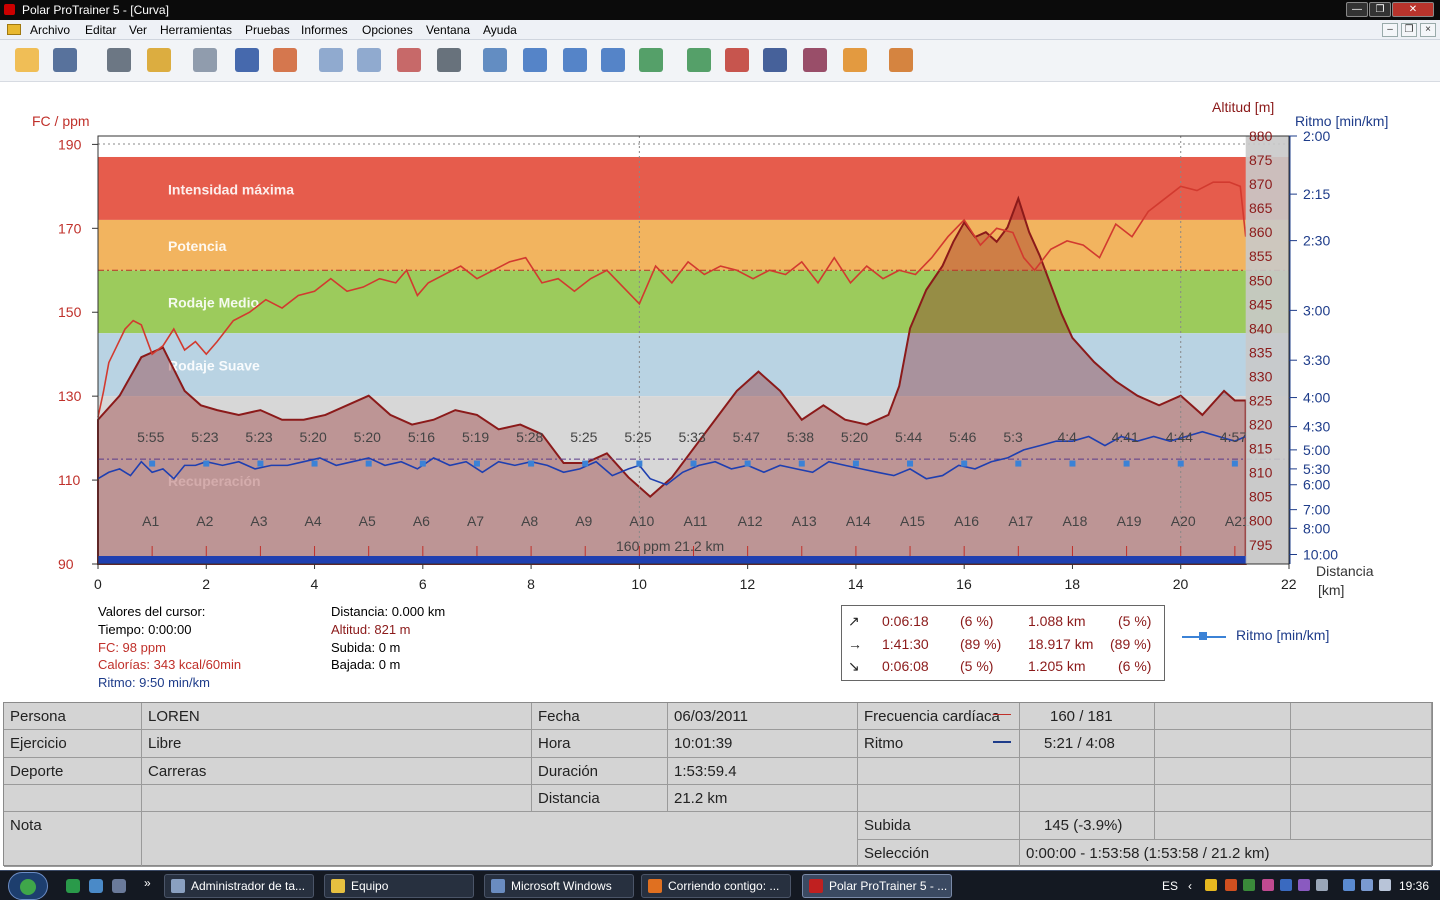  Describe the element at coordinates (763, 771) in the screenshot. I see `duracion-value: 1:53:59.4` at that location.